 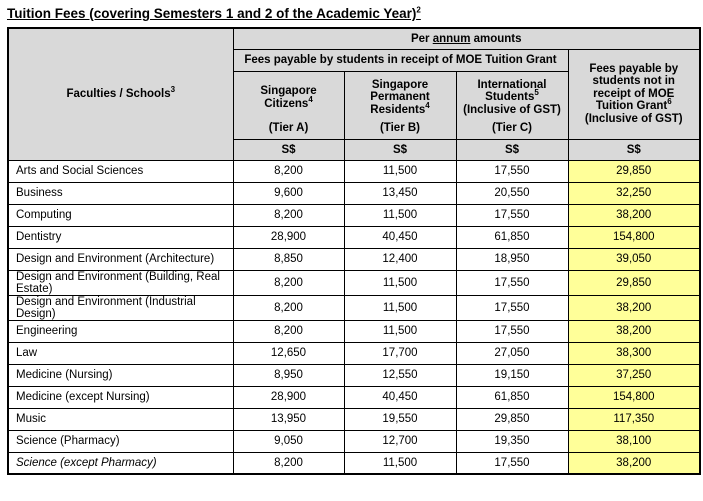 What do you see at coordinates (634, 419) in the screenshot?
I see `no-grant-fee-cell: 117,350` at bounding box center [634, 419].